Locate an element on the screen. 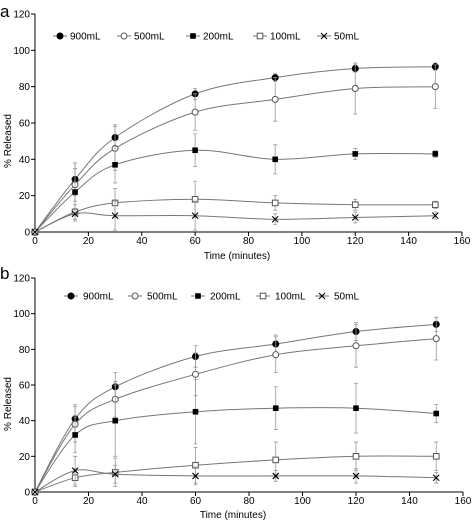  panel-a-y-tick-label: 60 is located at coordinates (25, 124).